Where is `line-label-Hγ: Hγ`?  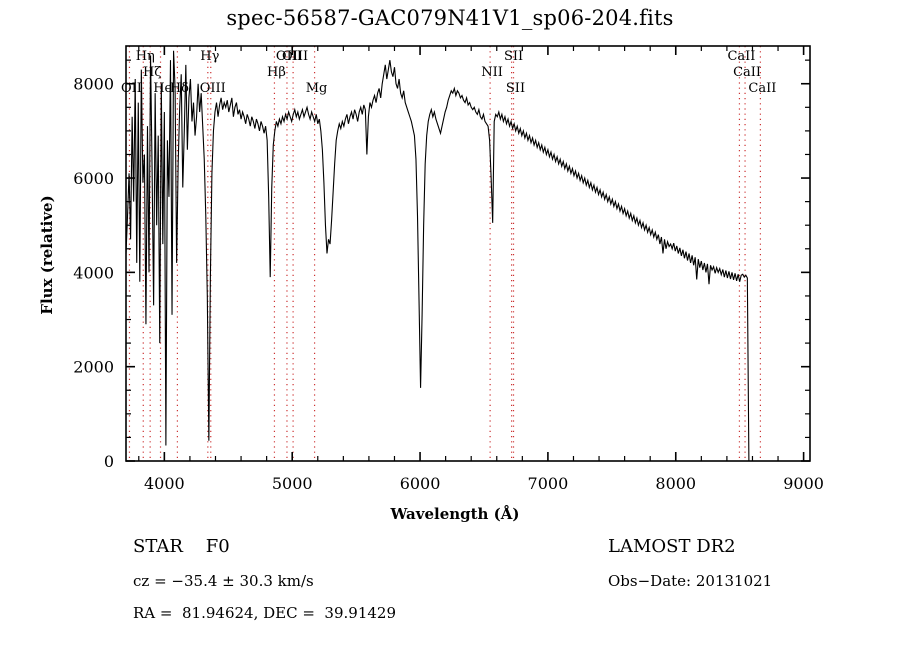
line-label-Hγ: Hγ is located at coordinates (209, 56).